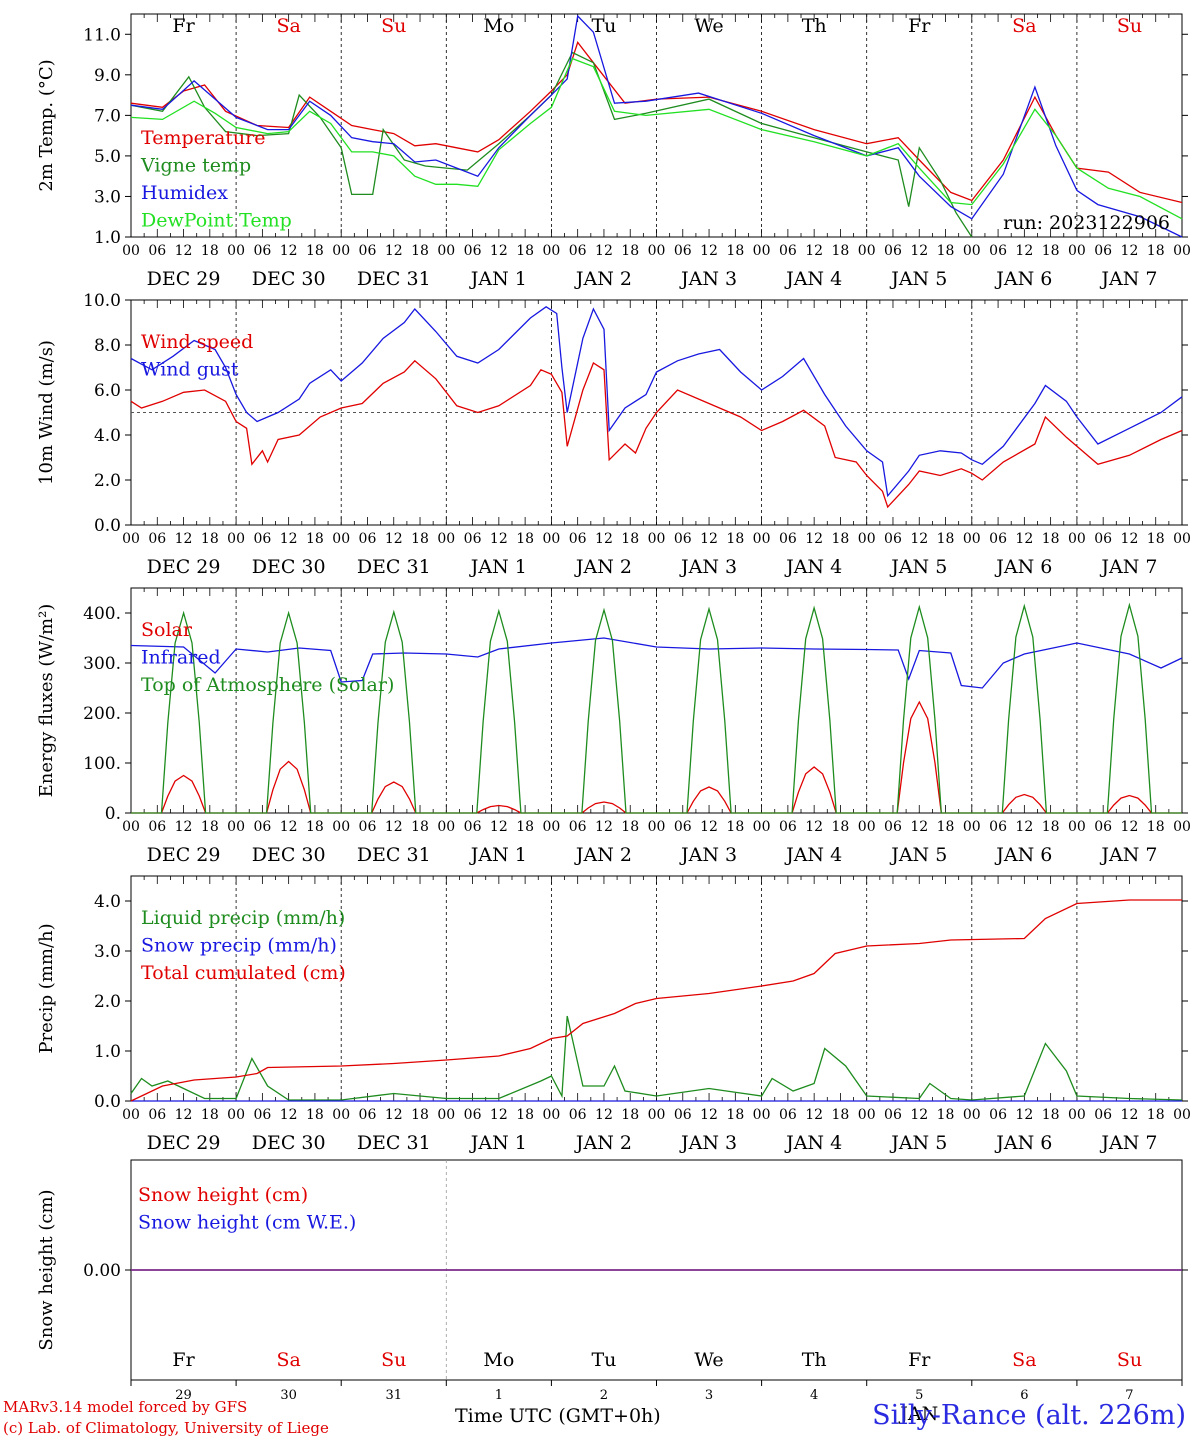 This screenshot has height=1440, width=1194. I want to click on y-tick-label: 11.0, so click(102, 35).